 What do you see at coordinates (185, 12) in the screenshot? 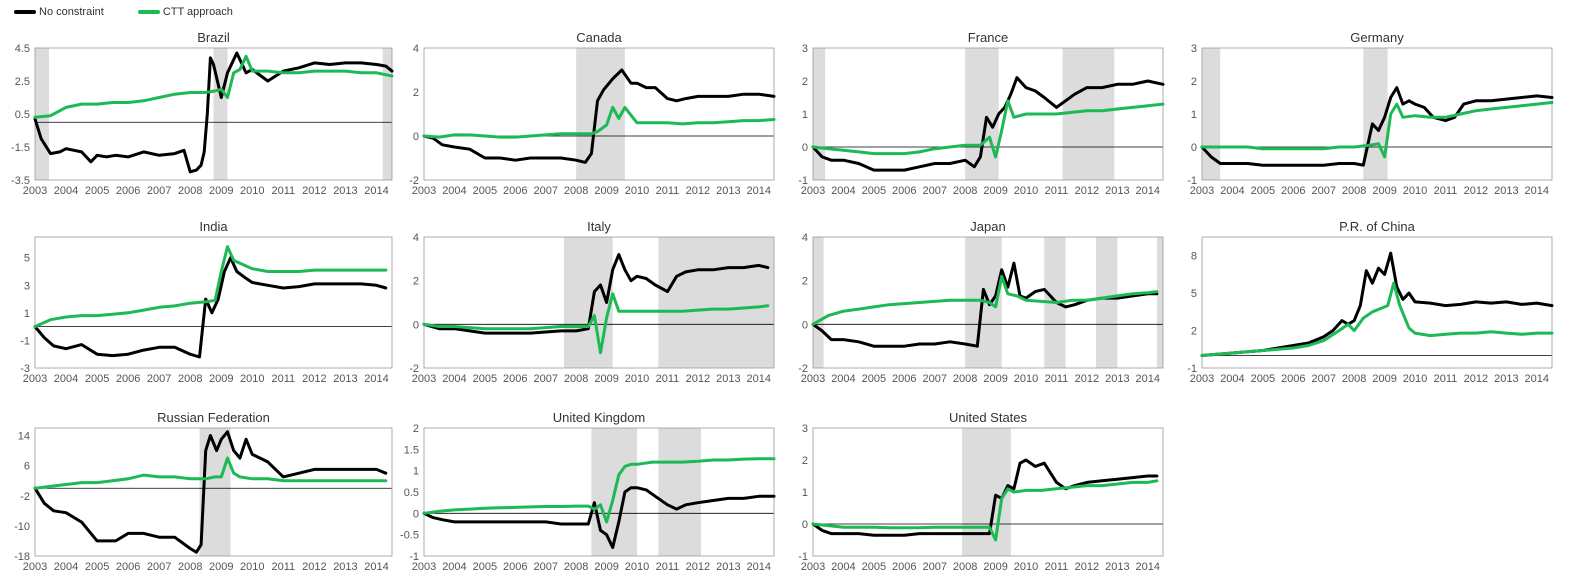
I see `legend-item-ctt: CTT approach` at bounding box center [185, 12].